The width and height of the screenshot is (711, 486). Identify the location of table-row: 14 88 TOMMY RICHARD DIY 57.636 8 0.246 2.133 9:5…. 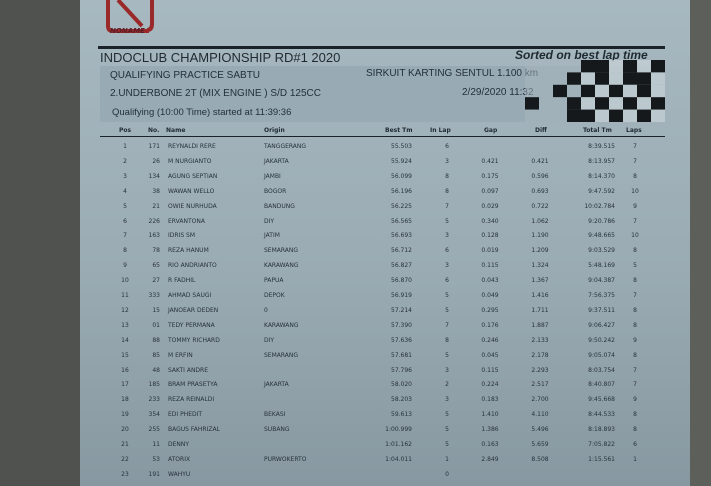
(355, 344).